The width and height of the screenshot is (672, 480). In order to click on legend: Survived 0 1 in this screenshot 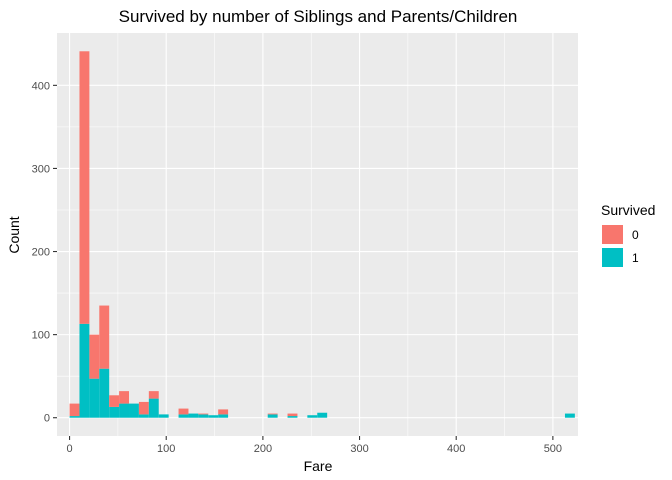, I will do `click(628, 234)`.